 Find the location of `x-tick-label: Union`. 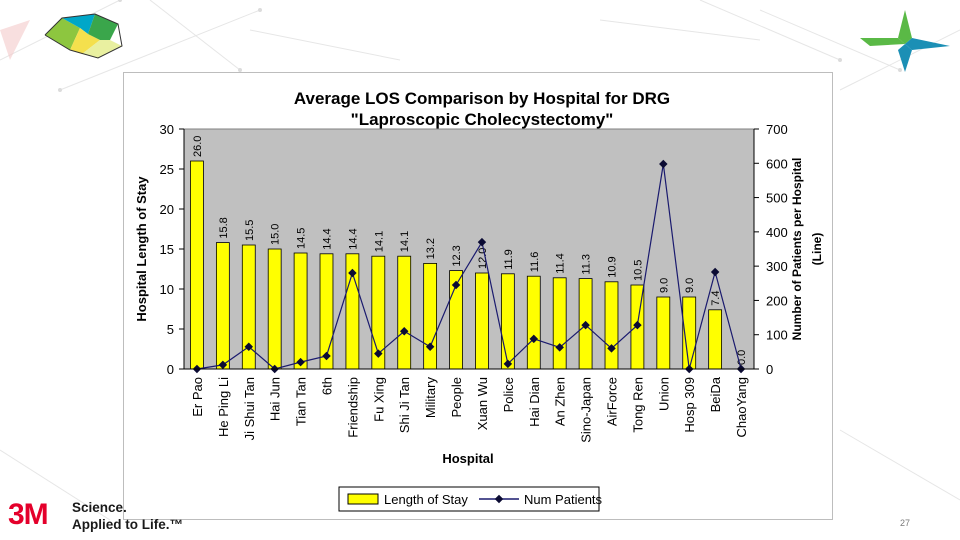

x-tick-label: Union is located at coordinates (663, 394).